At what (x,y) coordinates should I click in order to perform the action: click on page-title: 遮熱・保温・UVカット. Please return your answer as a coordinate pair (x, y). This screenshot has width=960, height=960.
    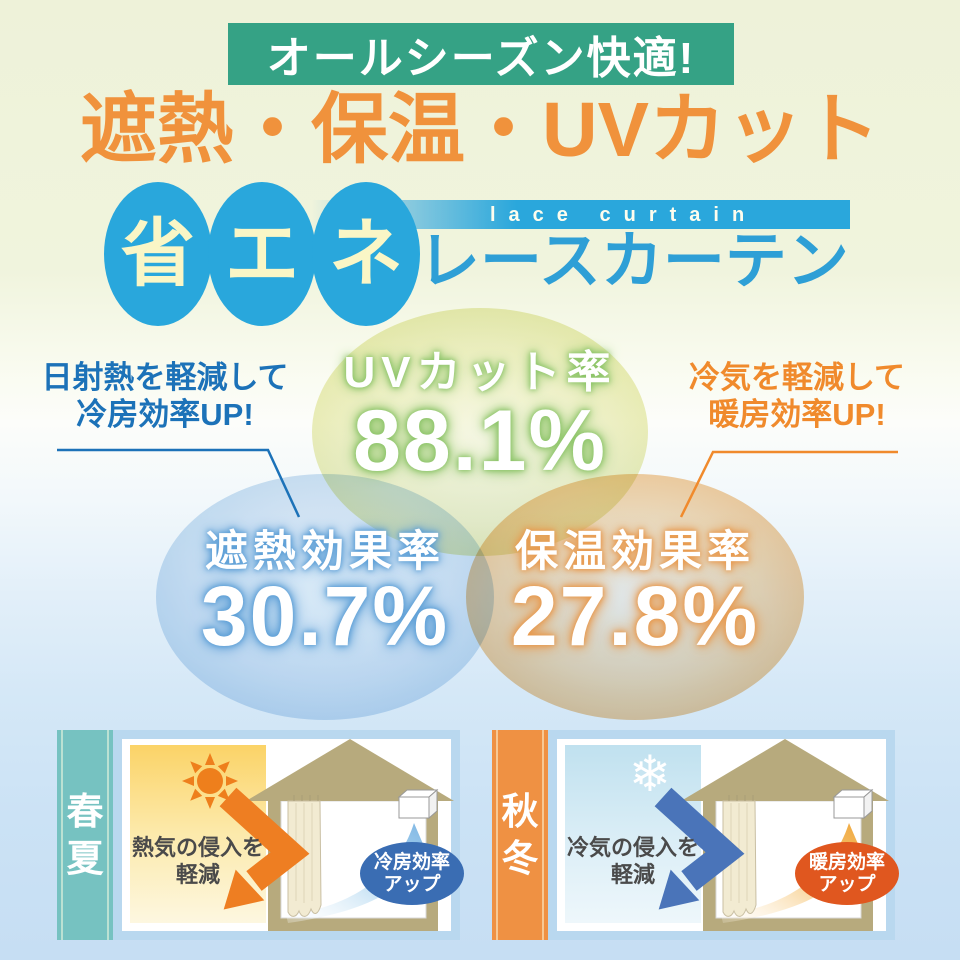
    Looking at the image, I should click on (480, 130).